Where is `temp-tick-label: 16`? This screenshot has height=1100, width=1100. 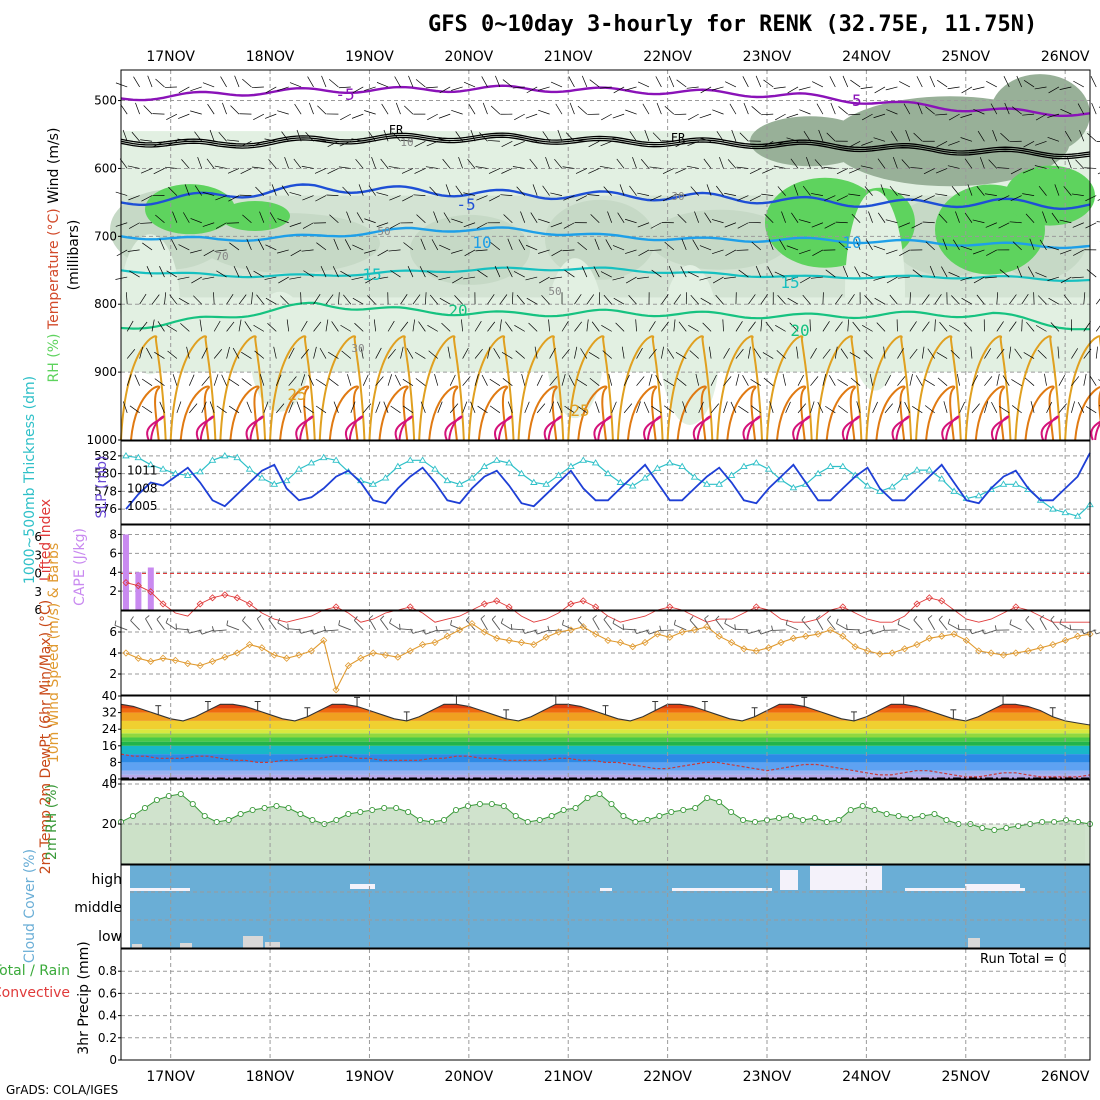
temp-tick-label: 16 is located at coordinates (109, 746).